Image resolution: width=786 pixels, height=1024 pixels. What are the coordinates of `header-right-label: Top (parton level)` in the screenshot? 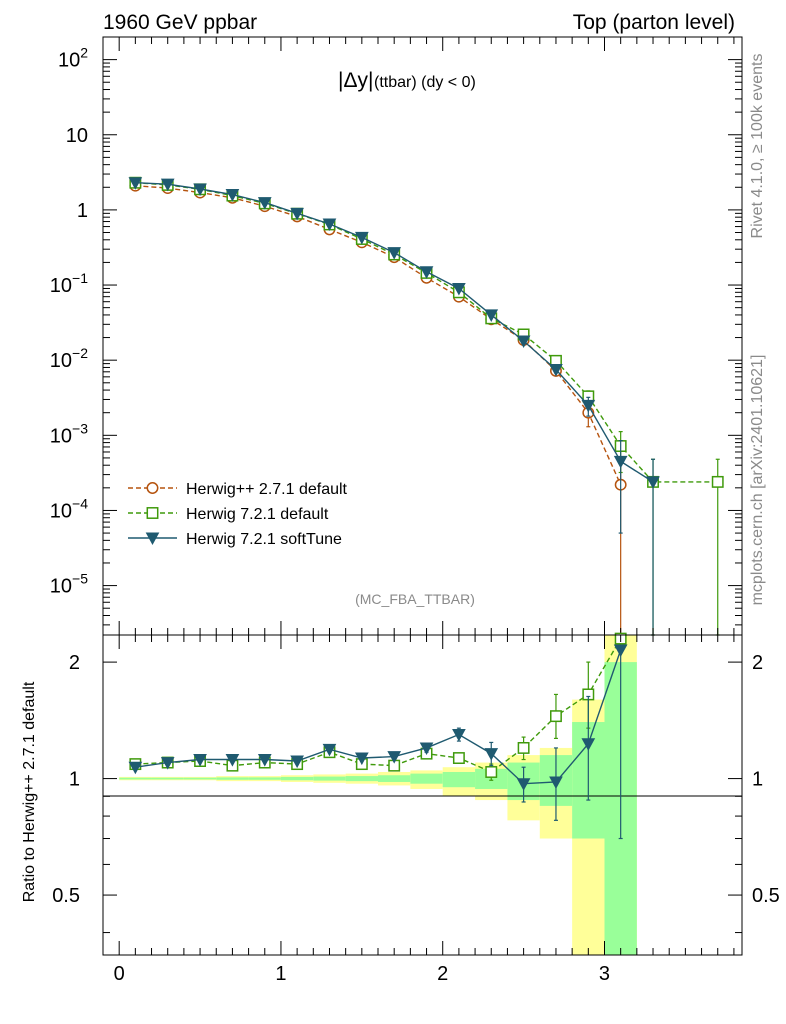 It's located at (654, 22).